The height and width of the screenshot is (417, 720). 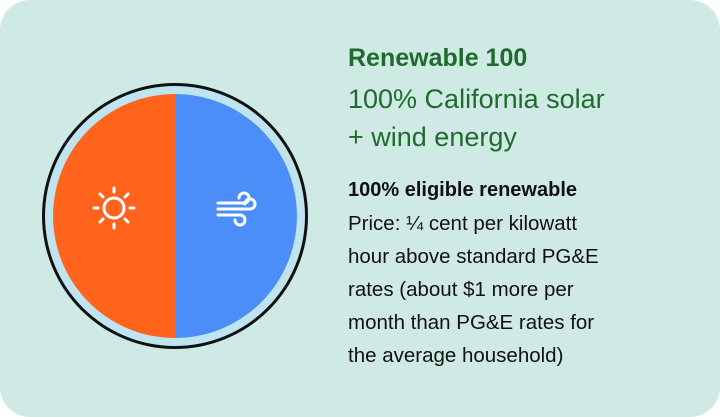 What do you see at coordinates (476, 99) in the screenshot?
I see `subtitle-line: 100% California solar` at bounding box center [476, 99].